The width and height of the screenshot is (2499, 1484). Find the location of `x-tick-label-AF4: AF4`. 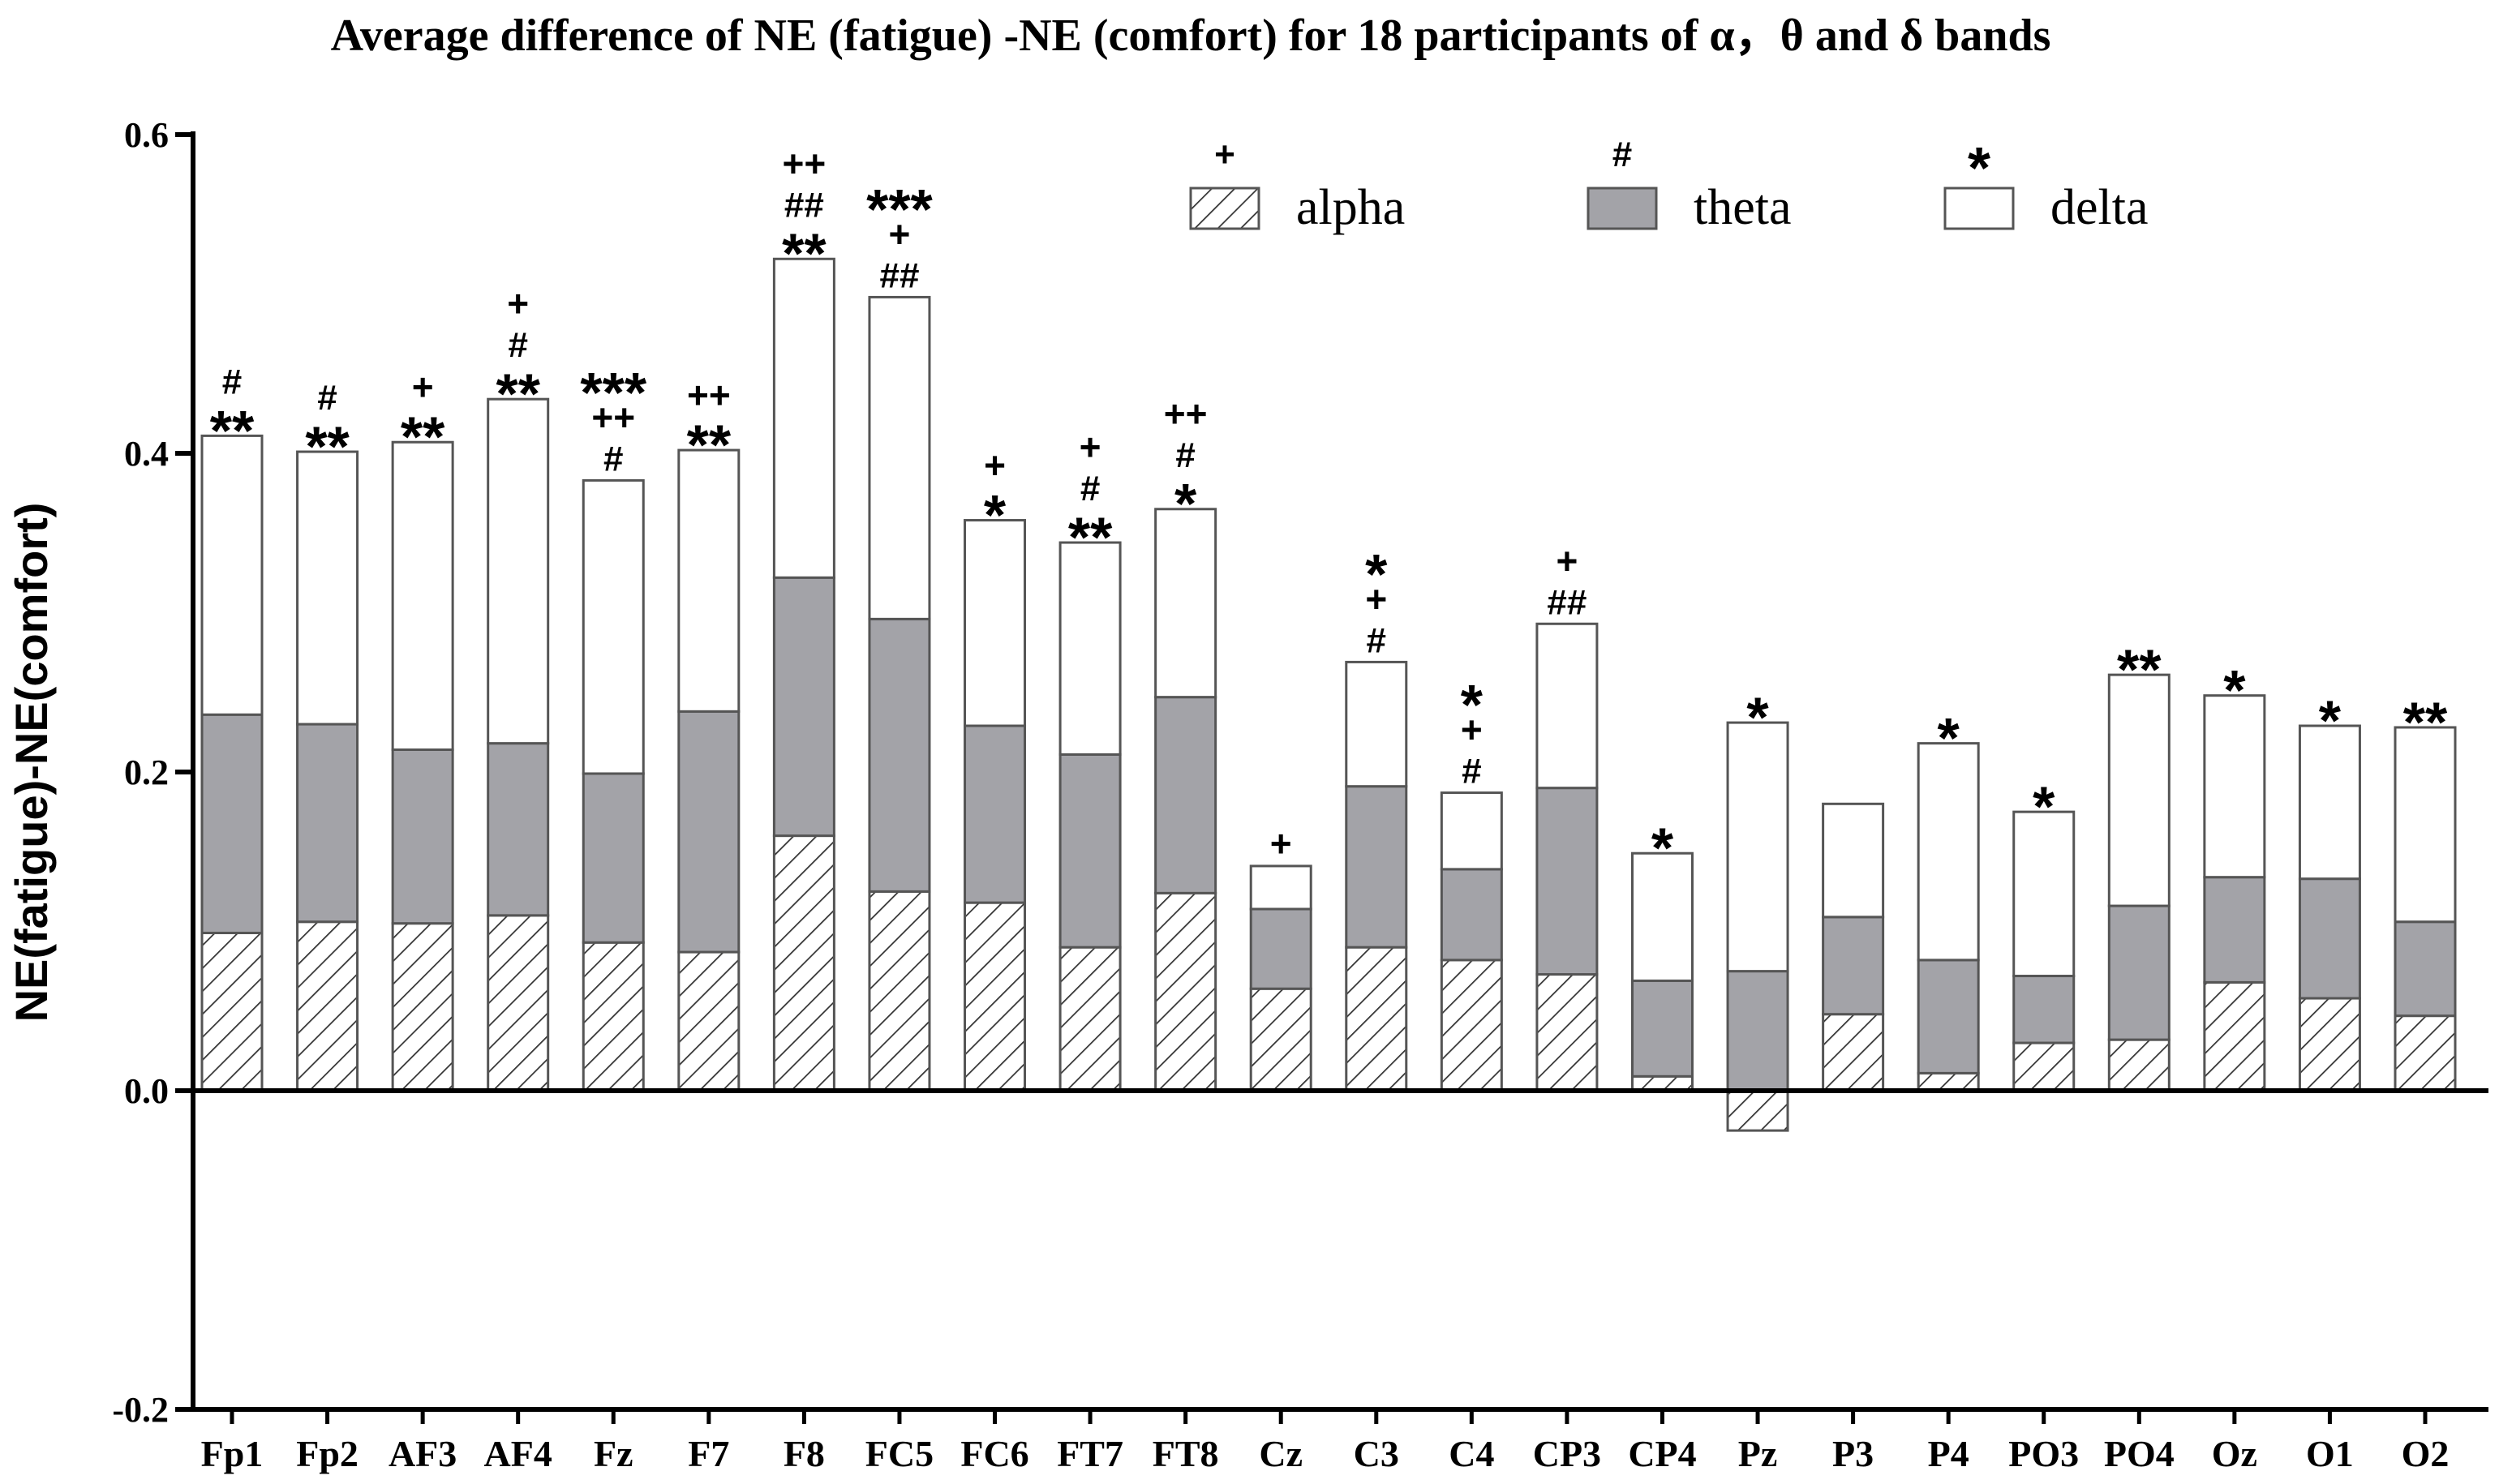

x-tick-label-AF4: AF4 is located at coordinates (518, 1453).